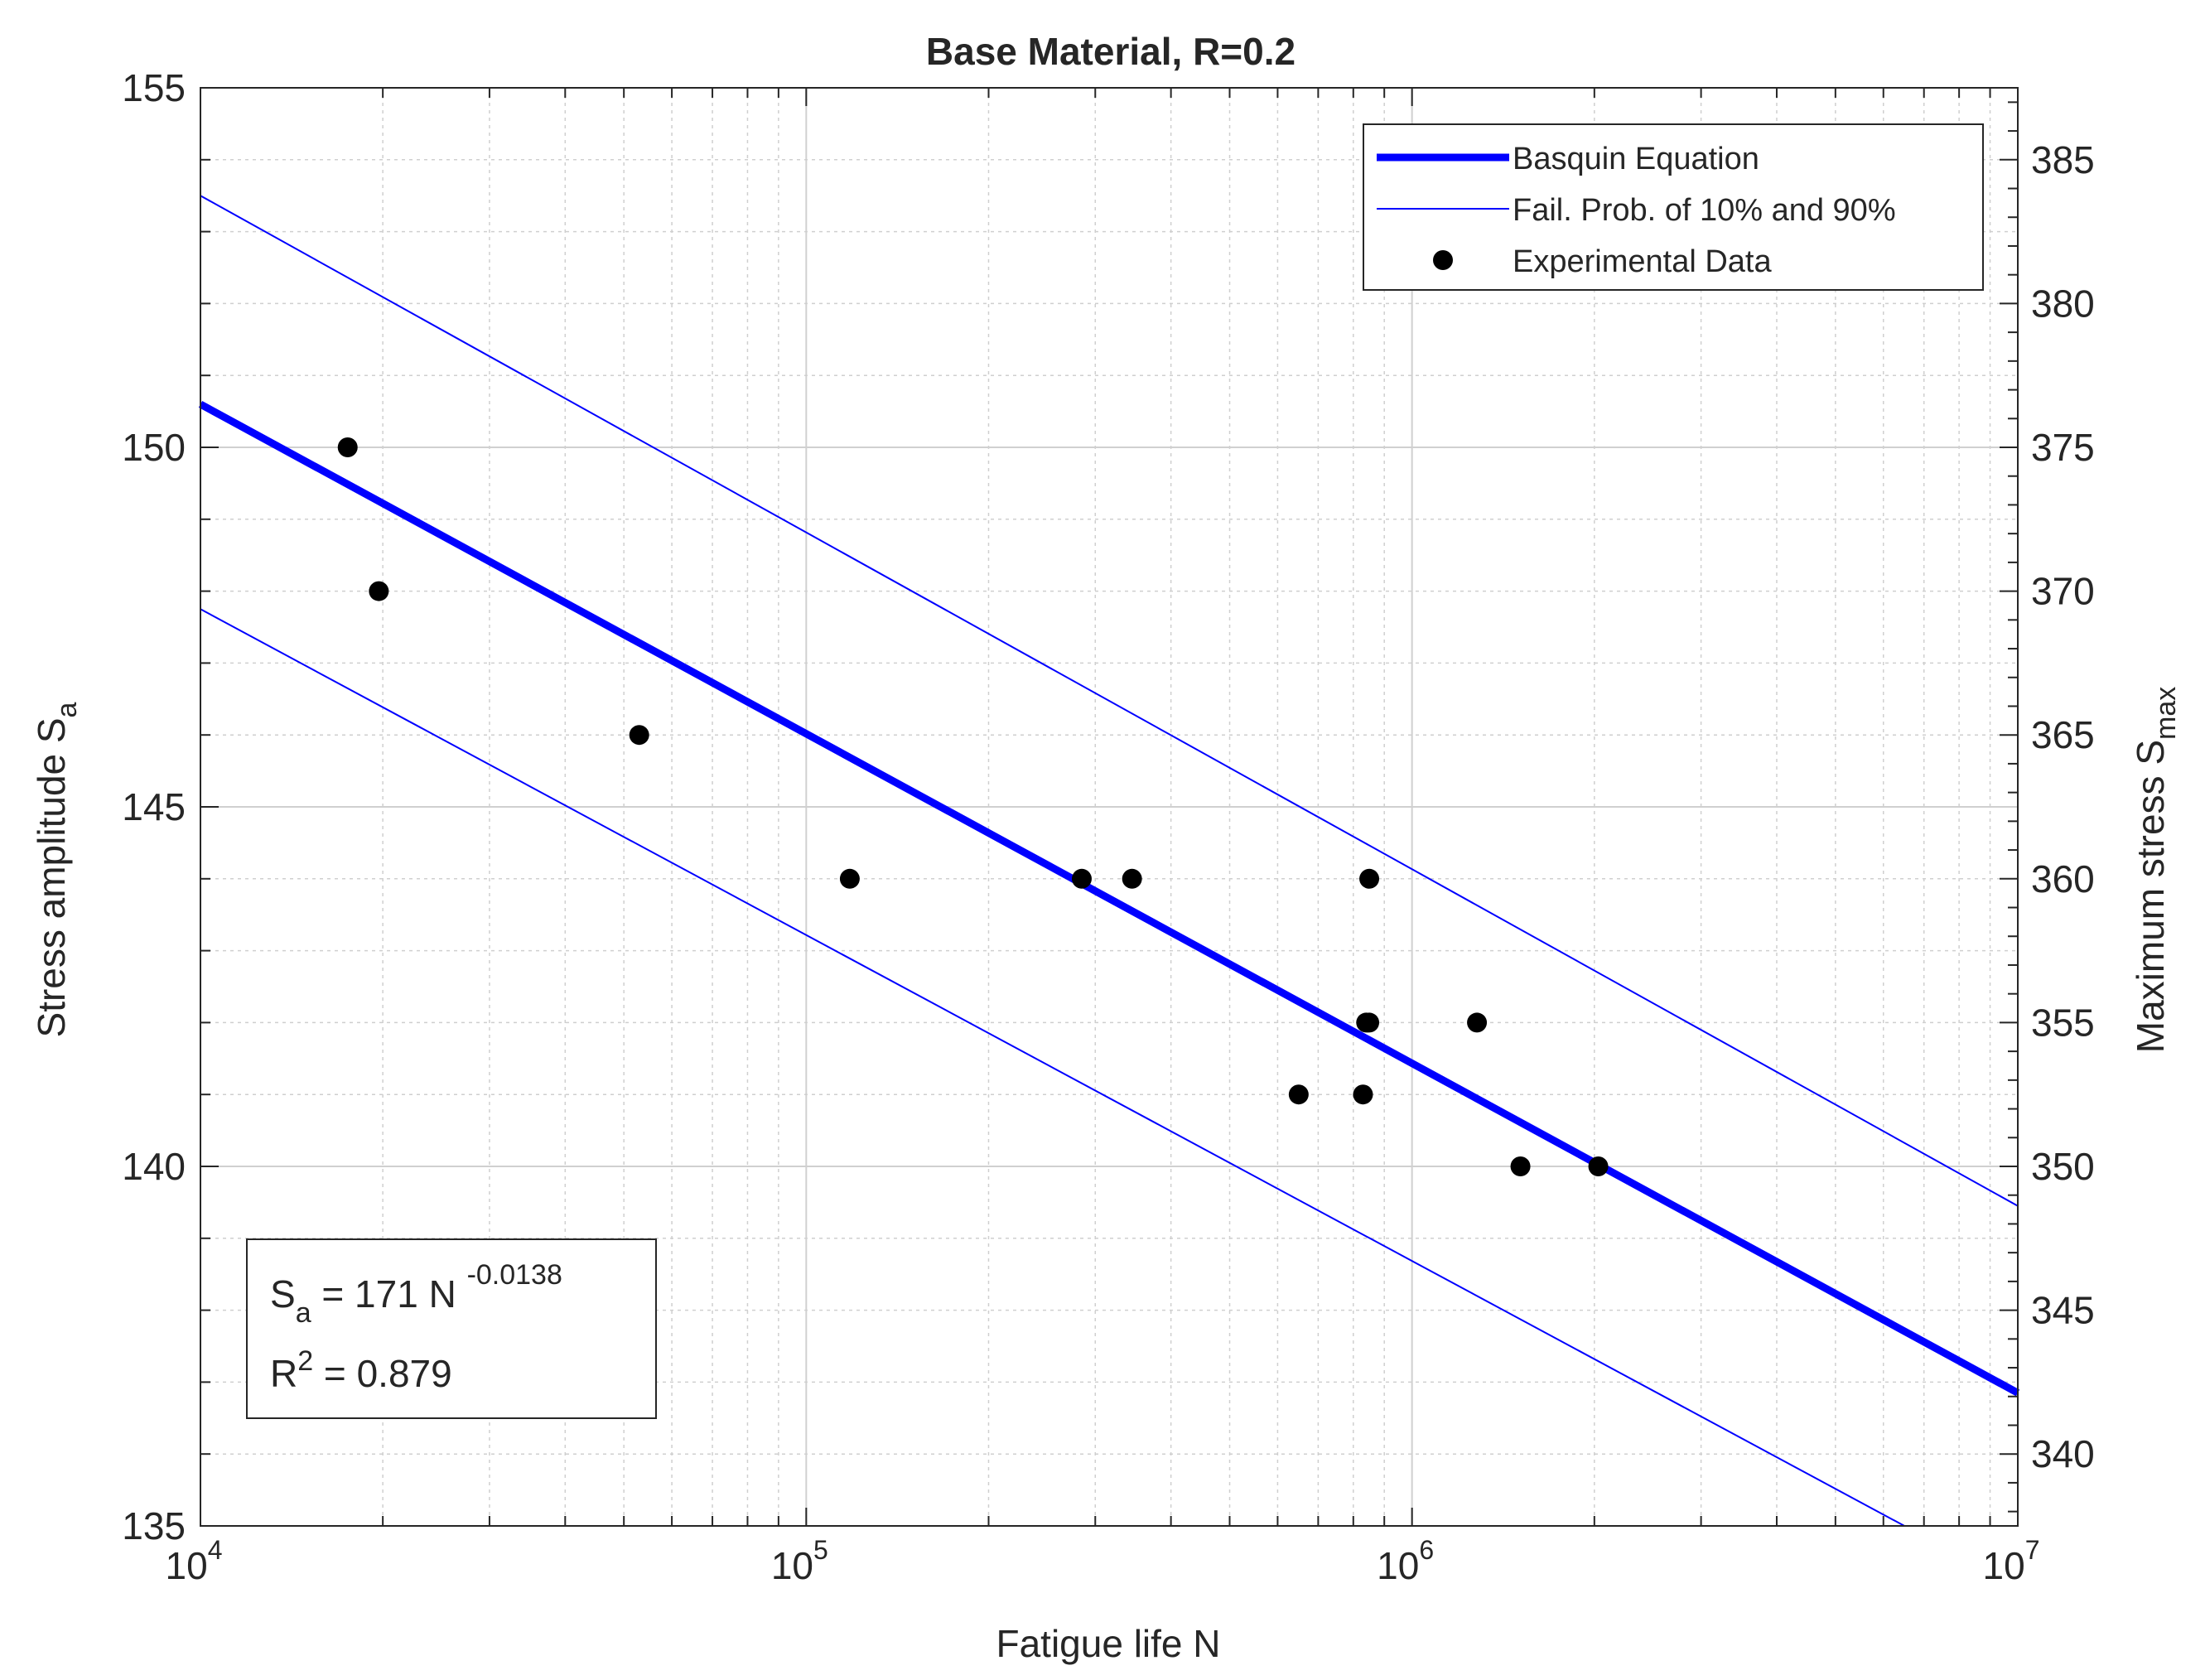 The width and height of the screenshot is (2205, 1680). What do you see at coordinates (2063, 1453) in the screenshot?
I see `y2-tick-label: 340` at bounding box center [2063, 1453].